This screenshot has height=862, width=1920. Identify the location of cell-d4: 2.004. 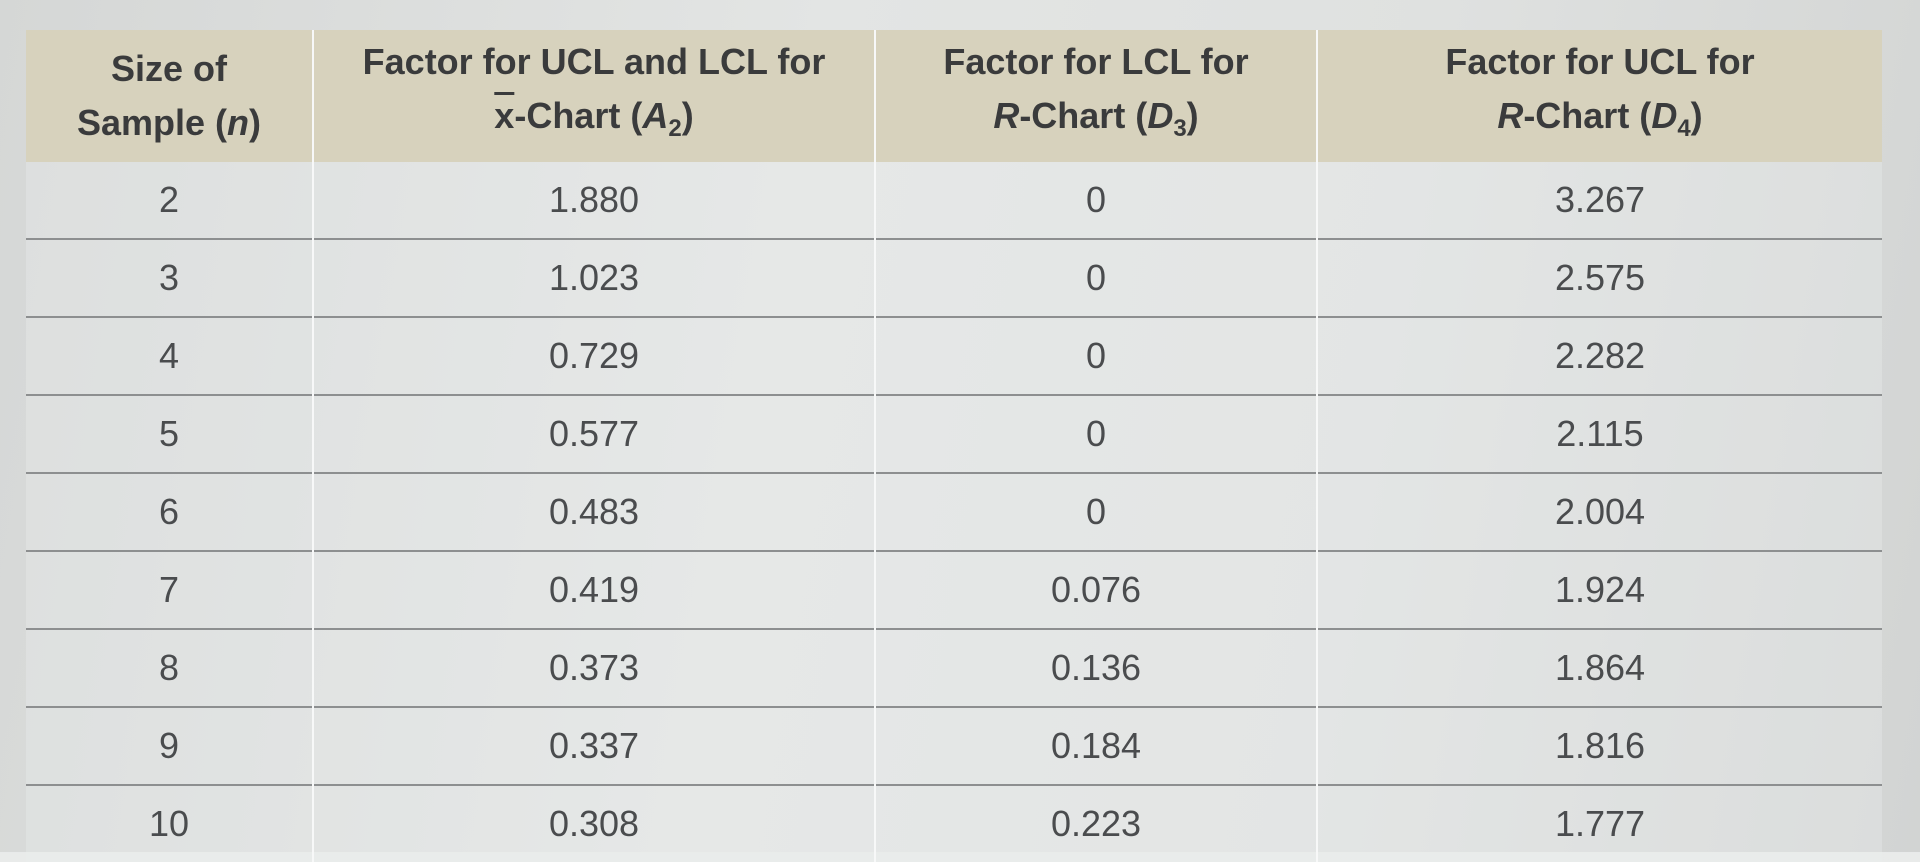
(1599, 511).